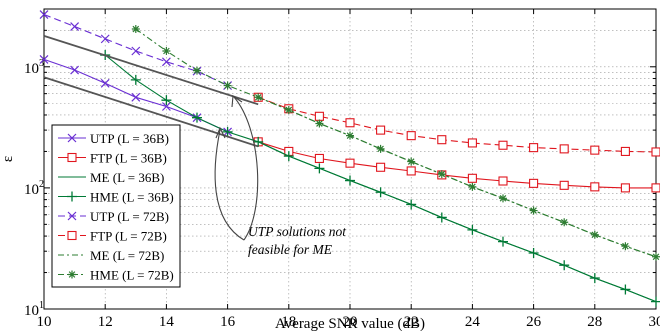 The image size is (660, 331). I want to click on legend-entry: HME (L = 36B), so click(116, 197).